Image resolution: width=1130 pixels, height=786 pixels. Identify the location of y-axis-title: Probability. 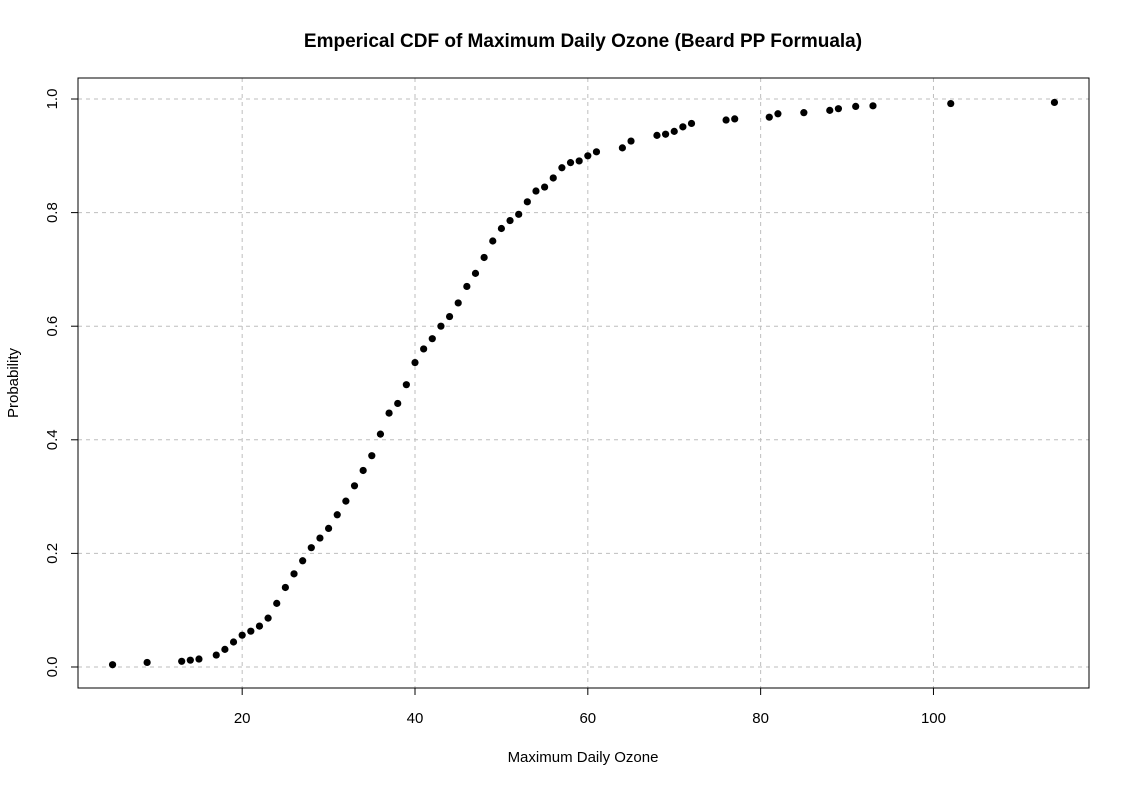
(13, 382).